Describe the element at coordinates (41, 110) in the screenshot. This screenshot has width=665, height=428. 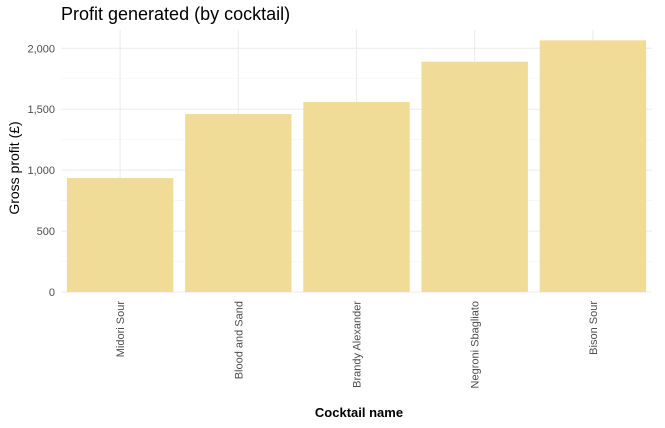
I see `y-tick-label: 1,500` at that location.